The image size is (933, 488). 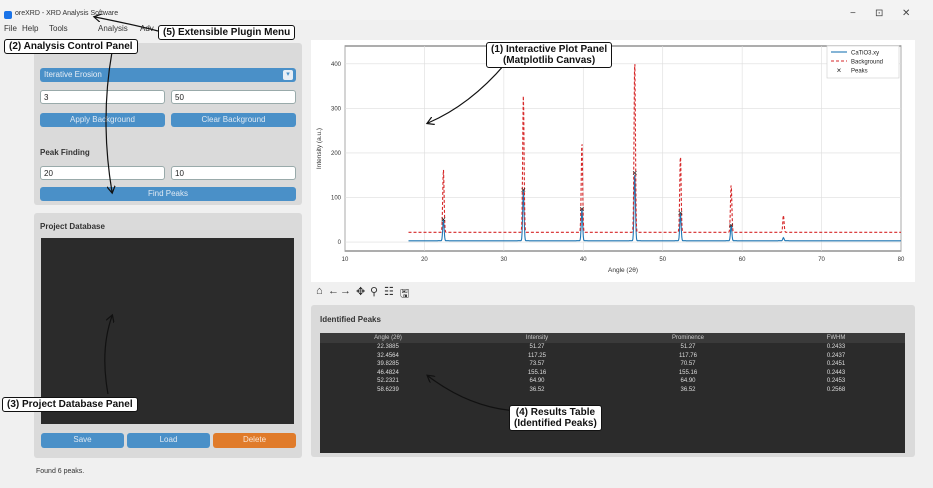 What do you see at coordinates (388, 355) in the screenshot?
I see `table-cell: 32.4564` at bounding box center [388, 355].